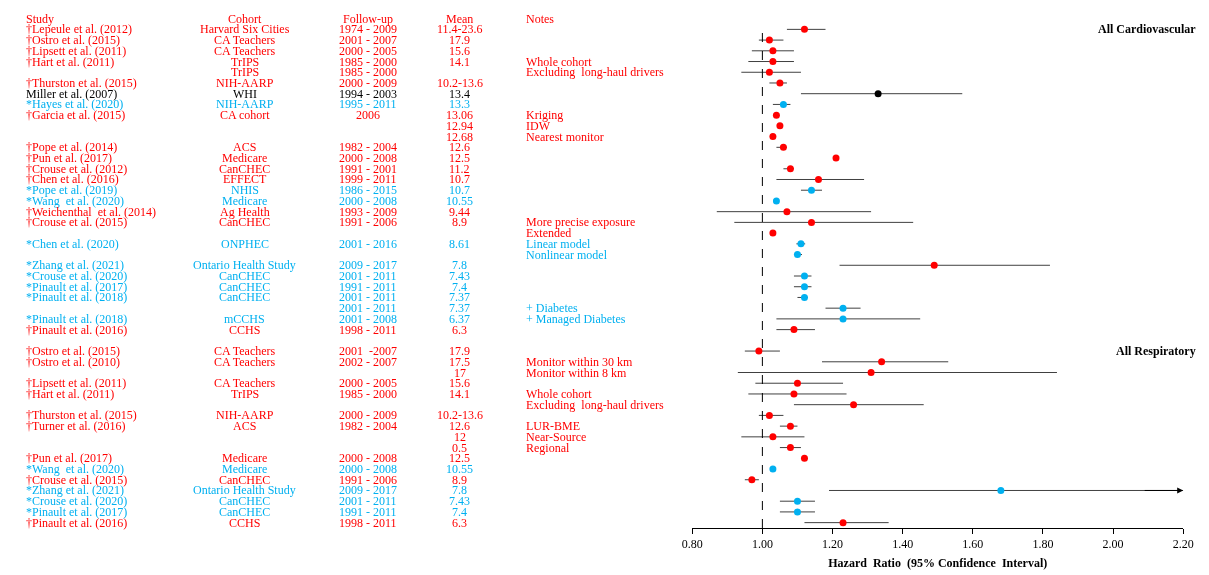 The width and height of the screenshot is (1209, 575). What do you see at coordinates (460, 437) in the screenshot?
I see `category-label: 12` at bounding box center [460, 437].